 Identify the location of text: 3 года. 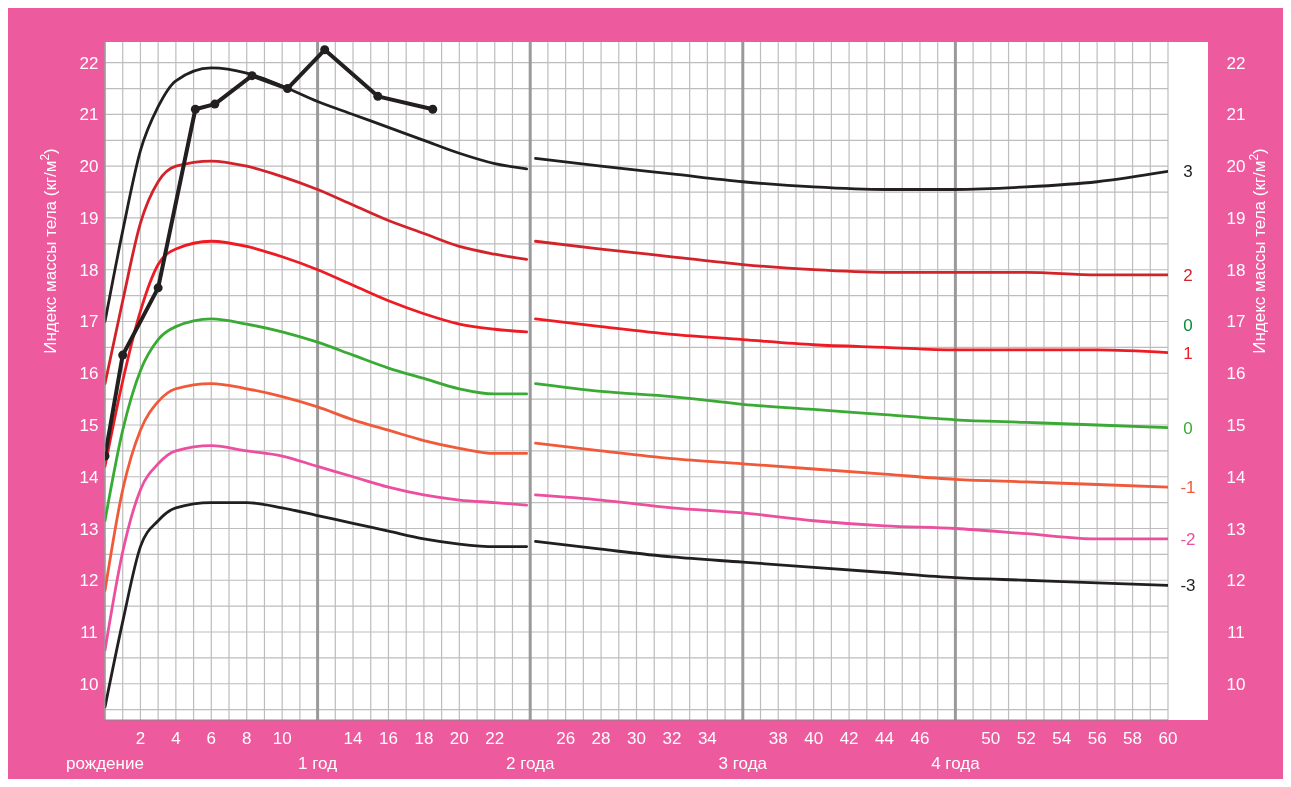
(743, 764).